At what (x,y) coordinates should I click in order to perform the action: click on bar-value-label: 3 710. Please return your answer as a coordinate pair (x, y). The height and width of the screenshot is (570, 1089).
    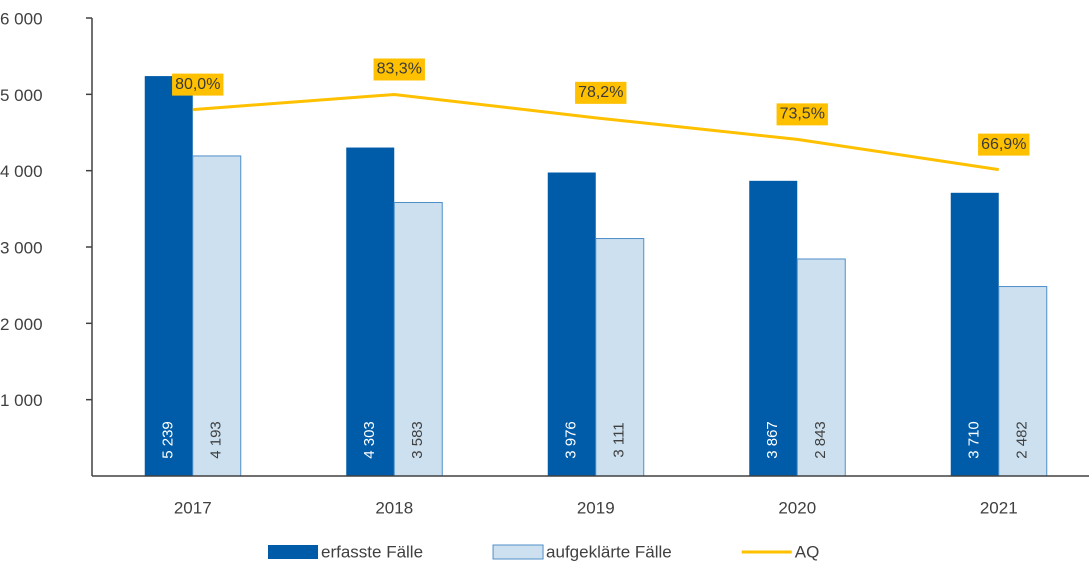
    Looking at the image, I should click on (974, 440).